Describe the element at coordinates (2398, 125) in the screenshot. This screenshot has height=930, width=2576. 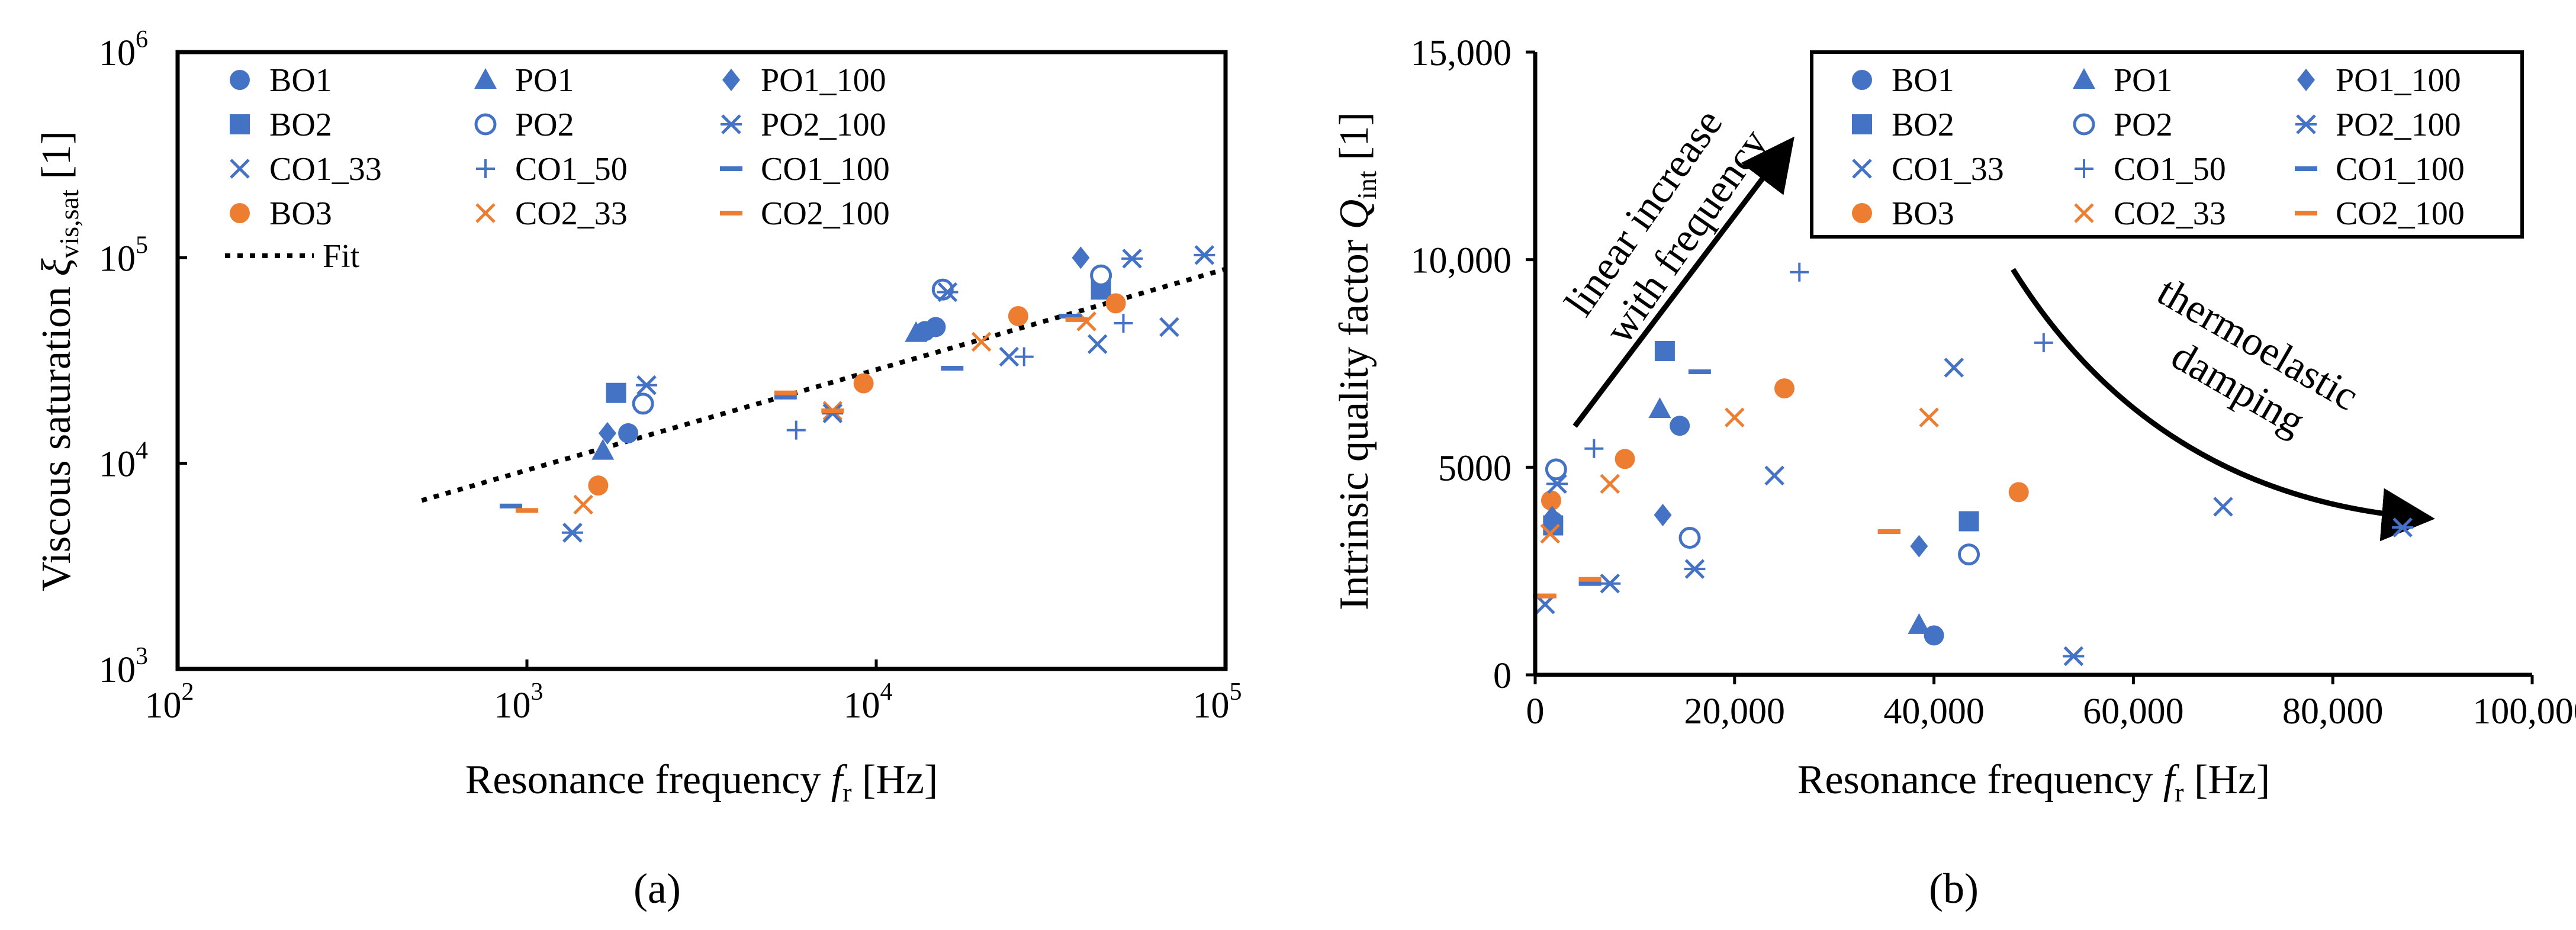
I see `chart-b-legend-label-po2-100: PO2_100` at that location.